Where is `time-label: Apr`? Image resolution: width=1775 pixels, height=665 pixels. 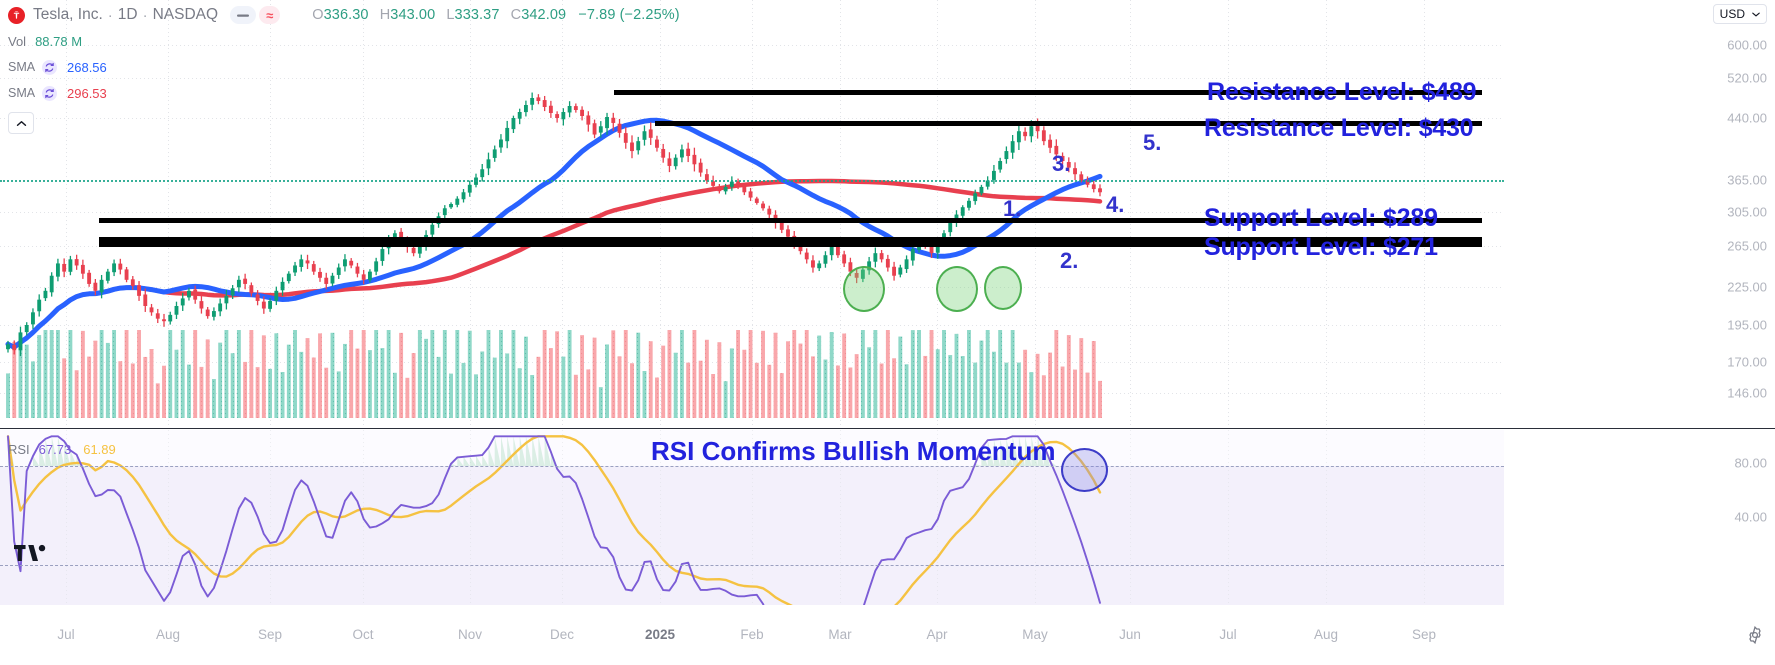 time-label: Apr is located at coordinates (937, 634).